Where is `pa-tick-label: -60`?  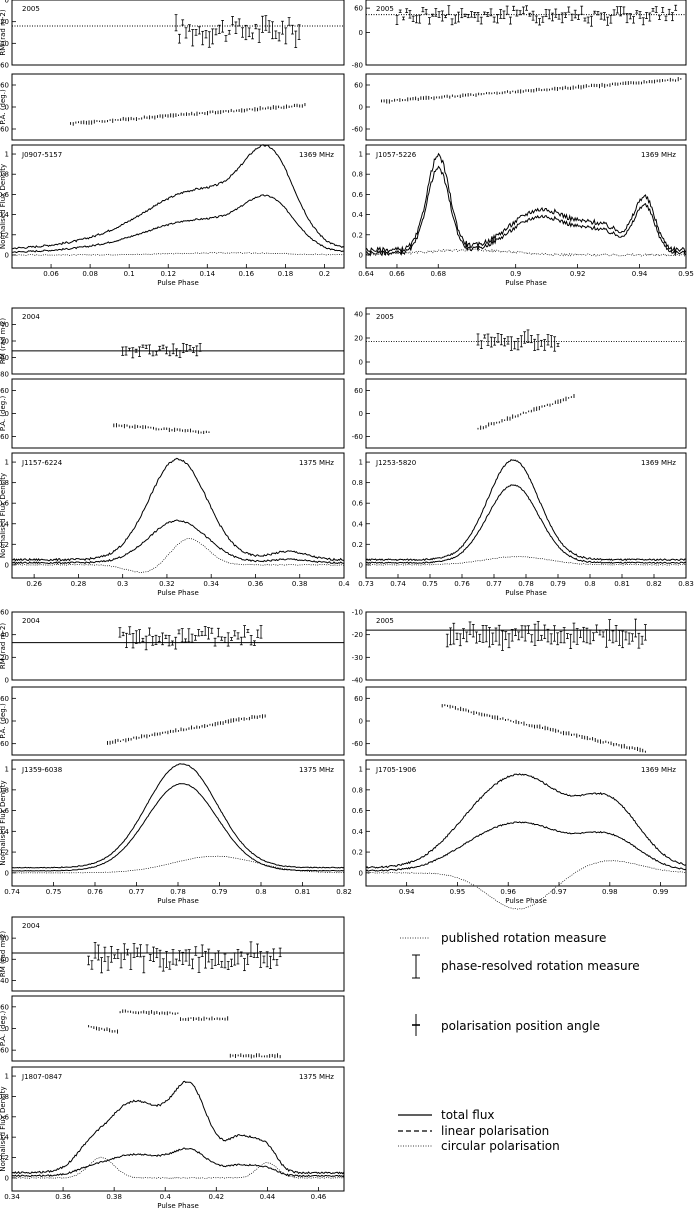
pa-tick-label: -60 is located at coordinates (357, 744).